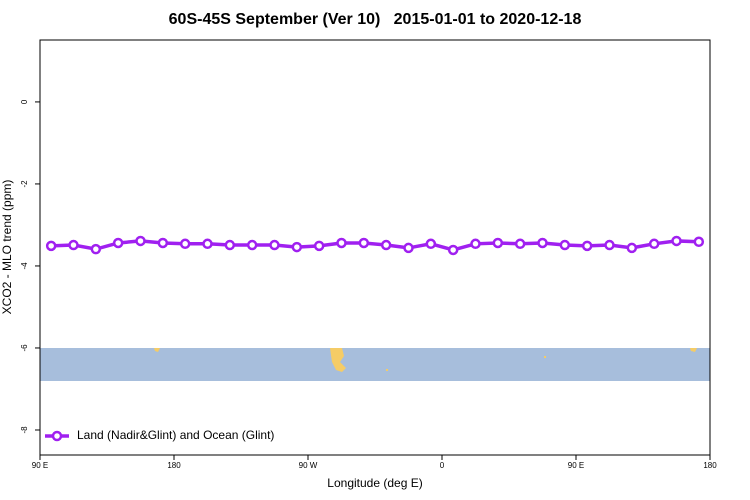 This screenshot has height=500, width=750. Describe the element at coordinates (7, 247) in the screenshot. I see `y-axis-label: XCO2 - MLO trend (ppm)` at that location.